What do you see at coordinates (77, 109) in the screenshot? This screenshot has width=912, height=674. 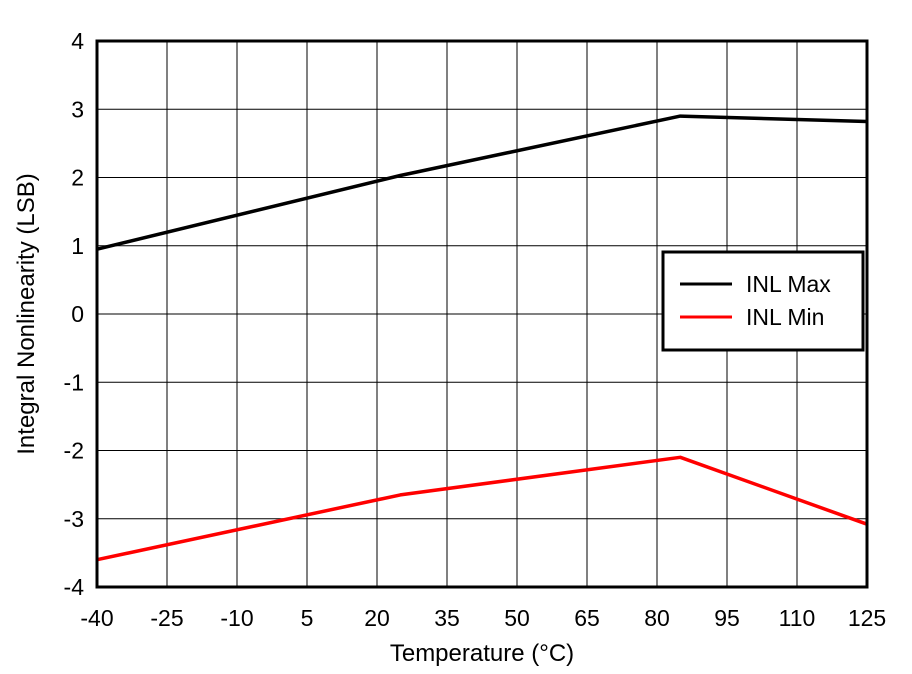 I see `y-tick-label: 3` at bounding box center [77, 109].